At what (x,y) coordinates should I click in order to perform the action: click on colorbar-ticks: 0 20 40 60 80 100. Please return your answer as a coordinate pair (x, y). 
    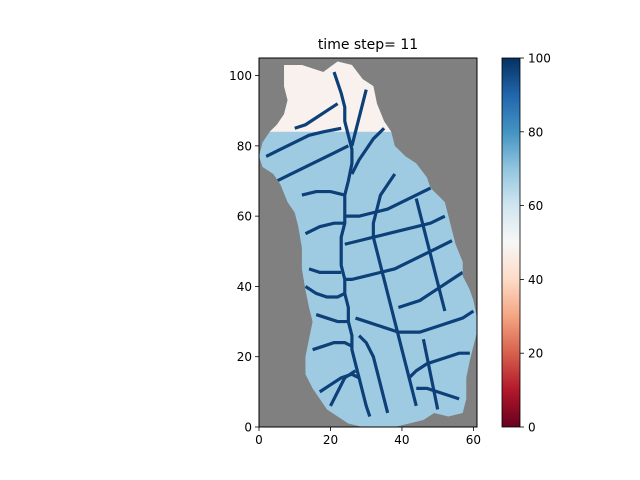
    Looking at the image, I should click on (535, 243).